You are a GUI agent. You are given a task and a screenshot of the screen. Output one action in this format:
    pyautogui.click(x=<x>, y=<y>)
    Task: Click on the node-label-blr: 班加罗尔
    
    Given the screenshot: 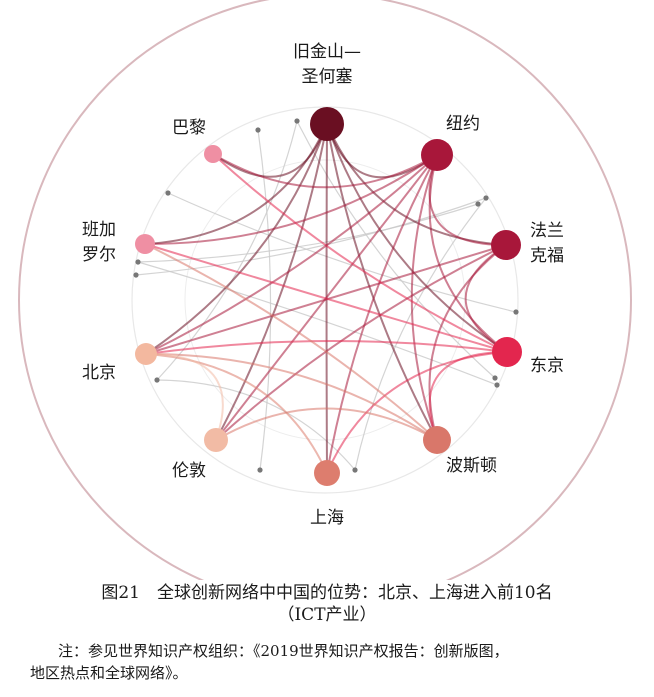 What is the action you would take?
    pyautogui.click(x=99, y=242)
    